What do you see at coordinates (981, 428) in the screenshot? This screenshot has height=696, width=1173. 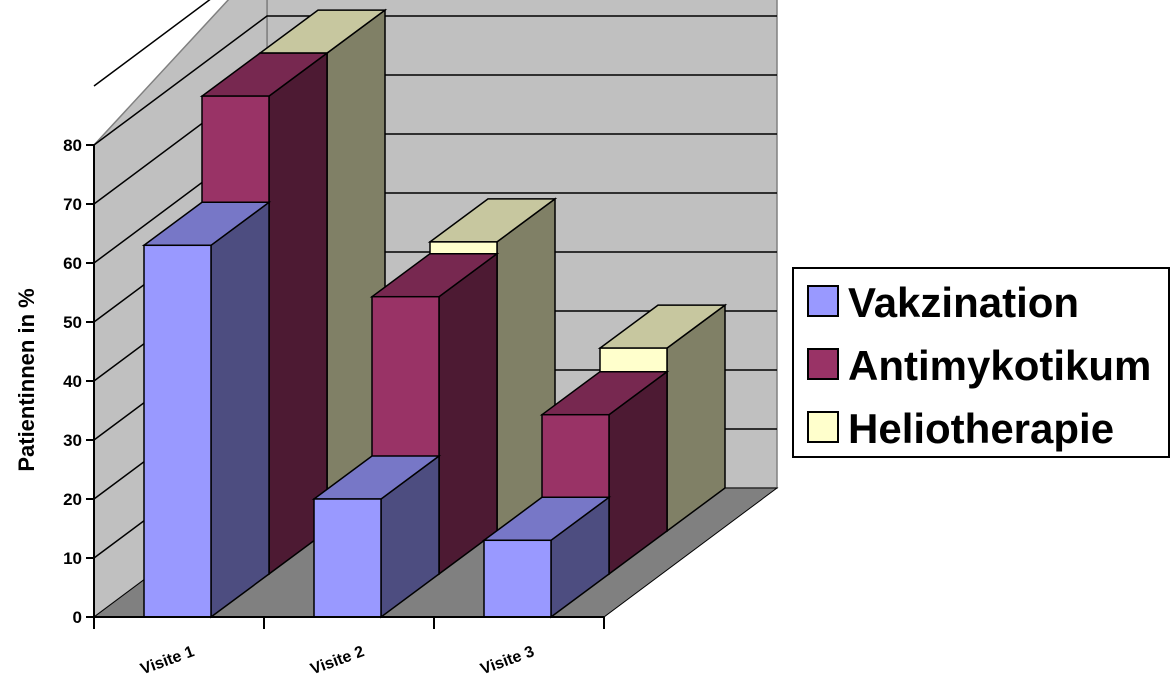 I see `legend-label: Heliotherapie` at bounding box center [981, 428].